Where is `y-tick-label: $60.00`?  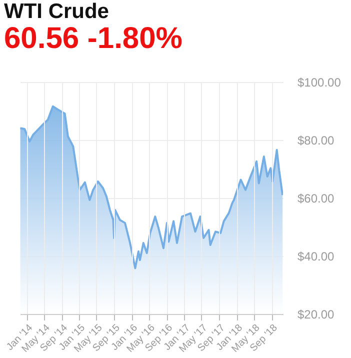
y-tick-label: $60.00 is located at coordinates (316, 199).